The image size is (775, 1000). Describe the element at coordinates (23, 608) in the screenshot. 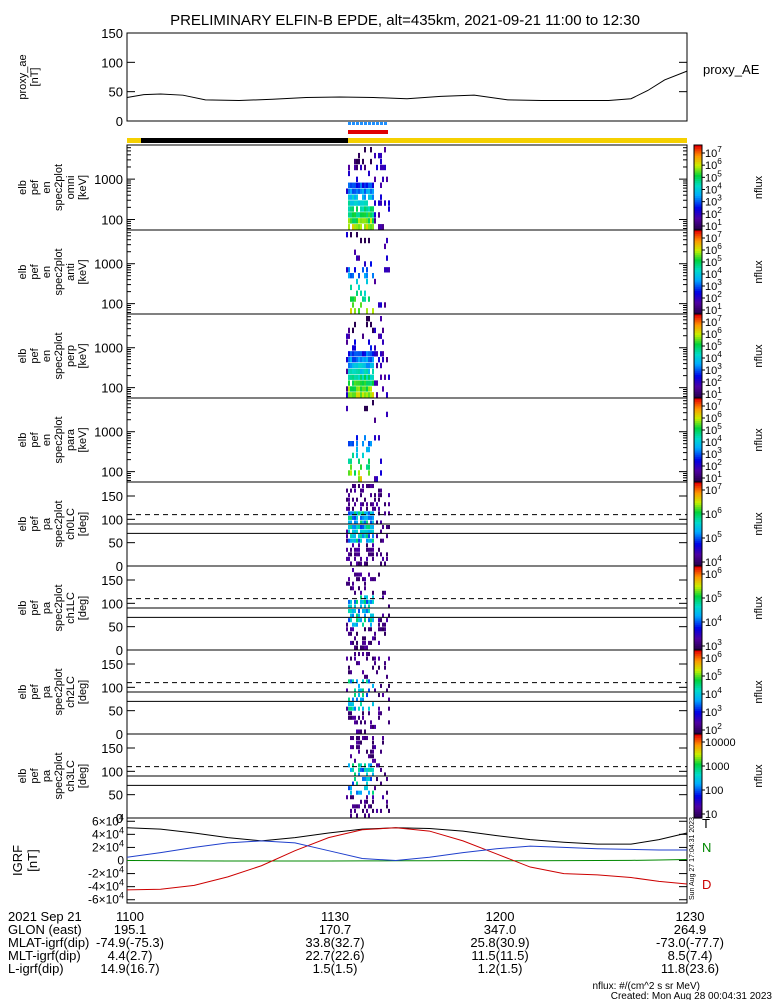

I see `ch1LC-ylabel-0: elb` at that location.